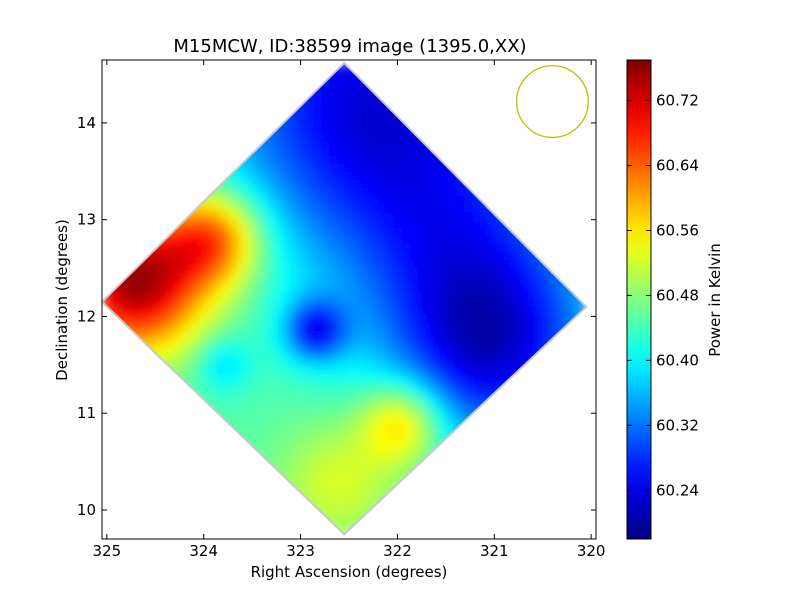 The width and height of the screenshot is (800, 600). I want to click on x-tick-label: 324, so click(203, 551).